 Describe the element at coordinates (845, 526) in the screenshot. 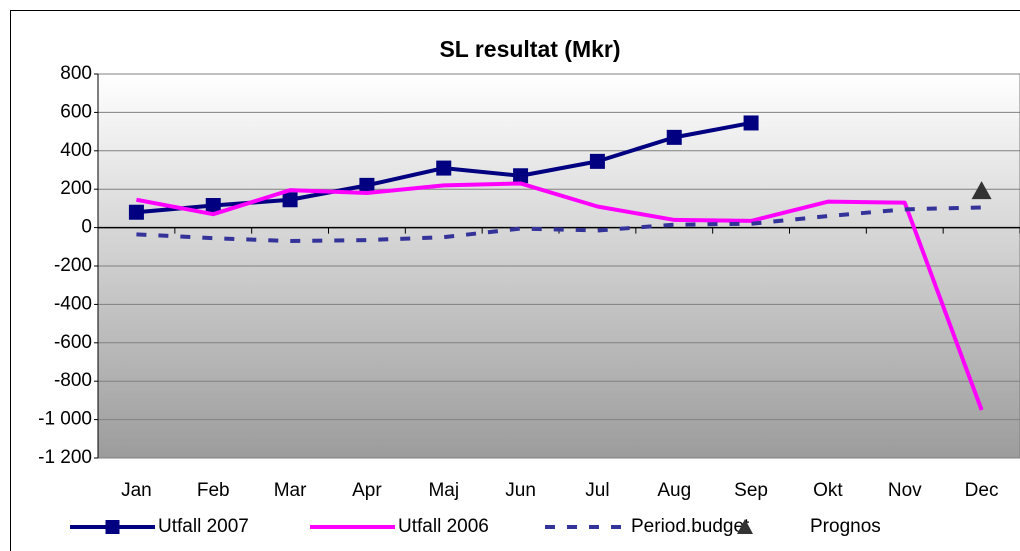

I see `legend-label: Prognos` at that location.